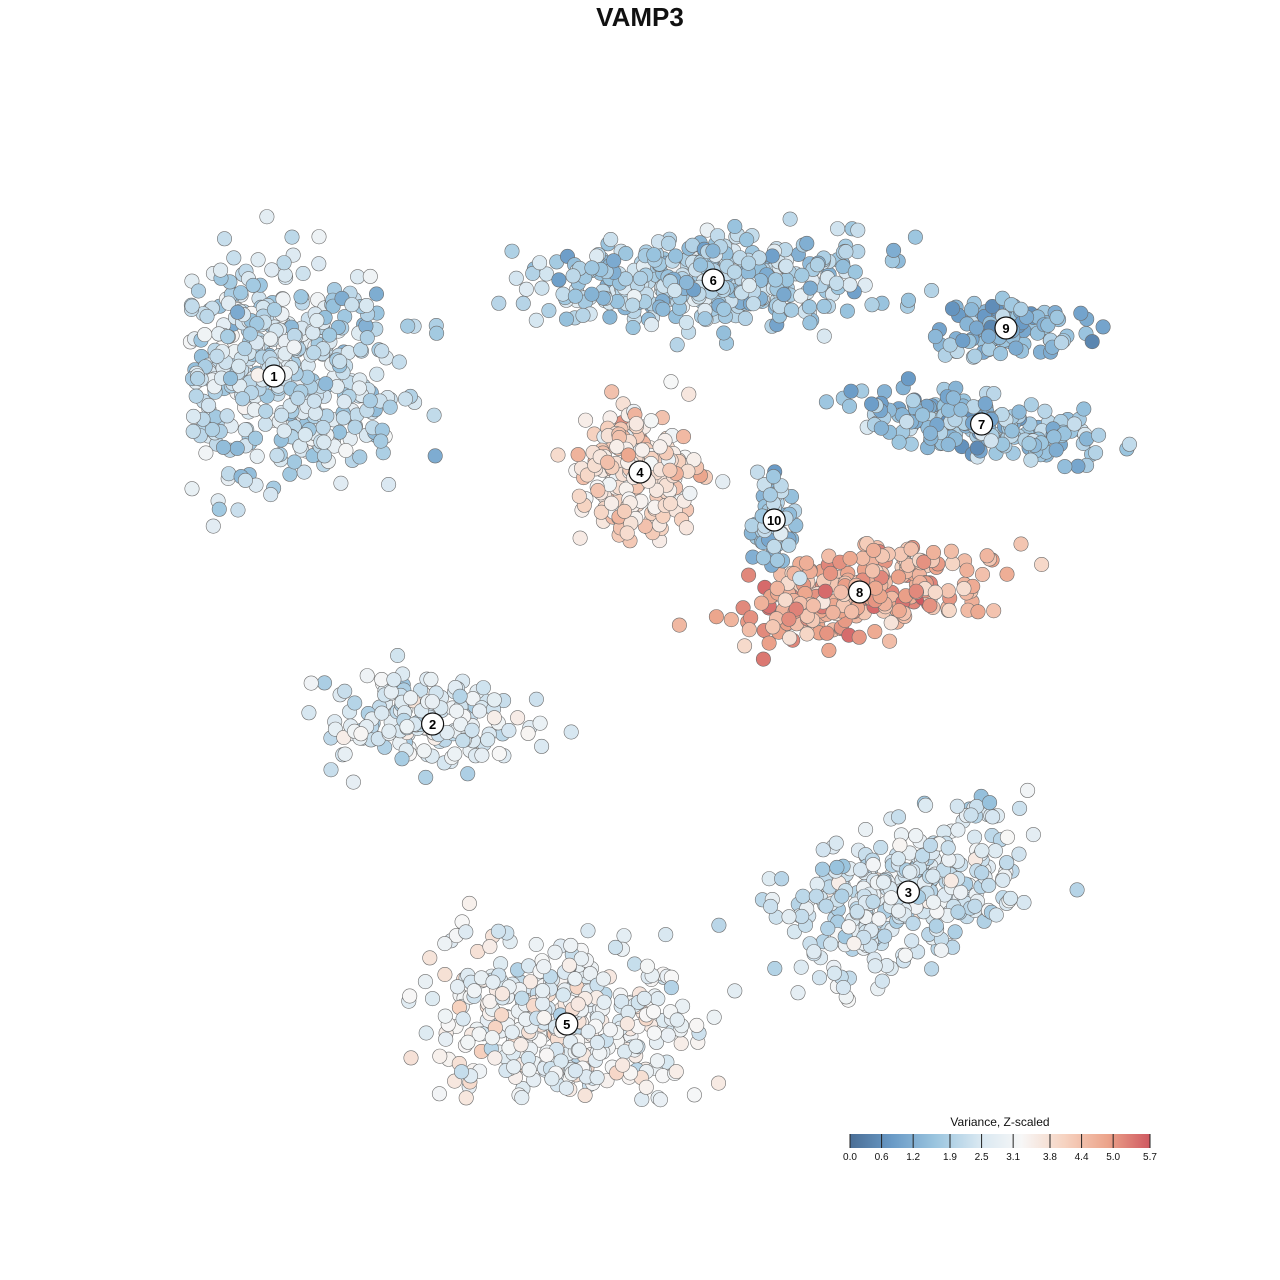 The height and width of the screenshot is (1280, 1280). What do you see at coordinates (982, 1157) in the screenshot?
I see `legend-tick-label: 2.5` at bounding box center [982, 1157].